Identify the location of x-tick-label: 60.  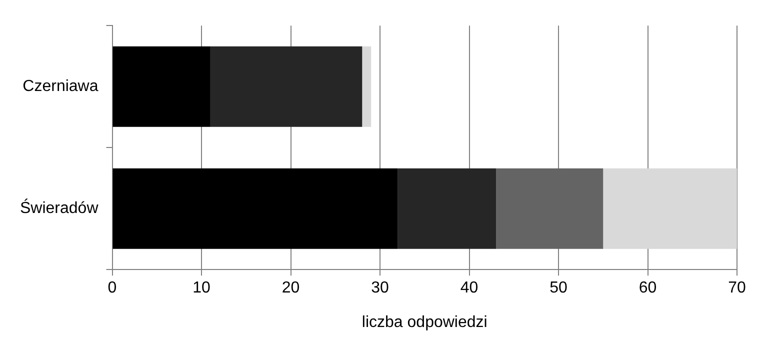
(647, 288).